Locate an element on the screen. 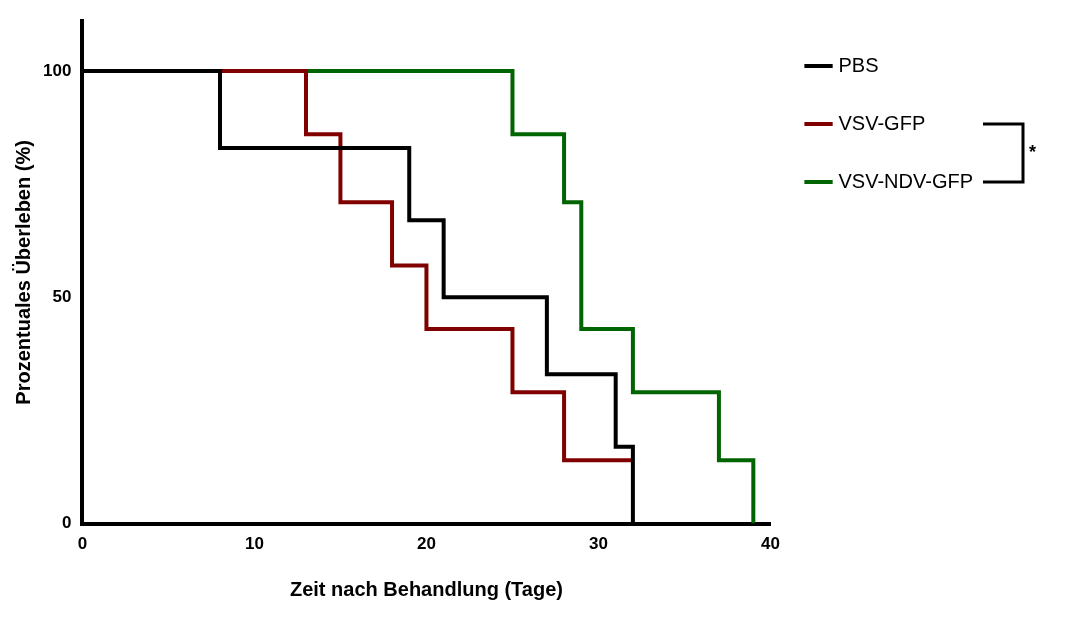 This screenshot has width=1065, height=617. y-tick-label: 0 is located at coordinates (66, 523).